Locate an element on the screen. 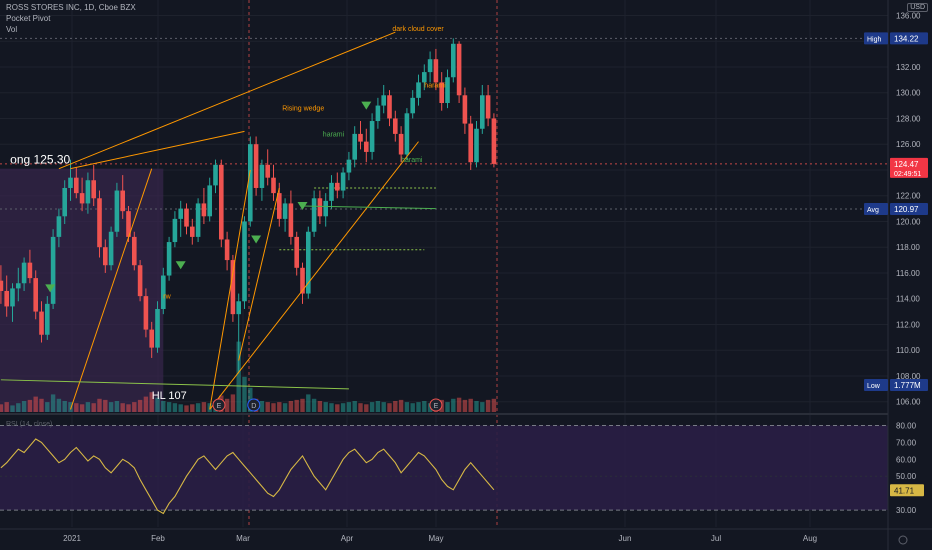  rsi-band is located at coordinates (444, 468).